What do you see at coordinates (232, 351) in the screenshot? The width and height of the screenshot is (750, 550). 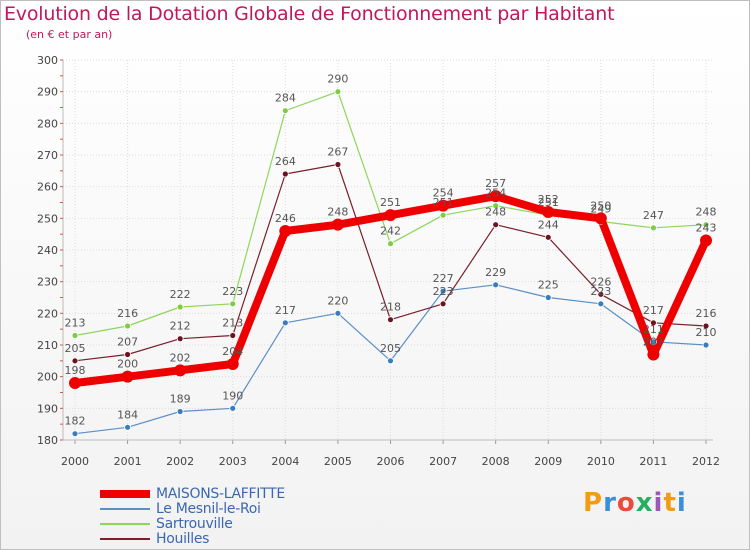 I see `data-label-maisons-laffitte: 204` at bounding box center [232, 351].